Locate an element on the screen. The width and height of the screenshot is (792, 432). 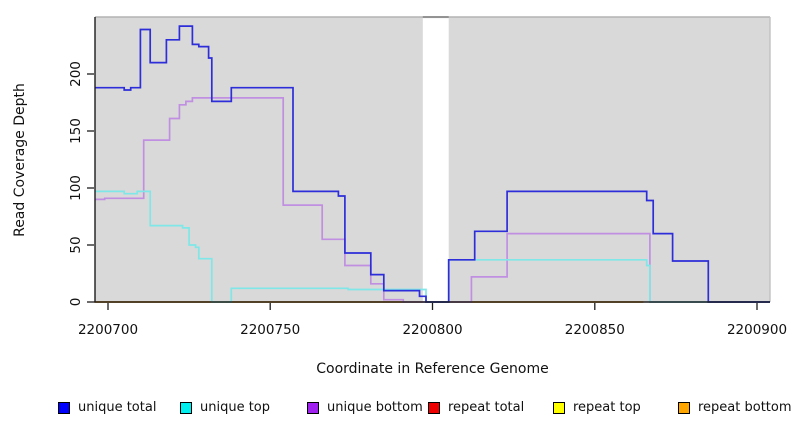
legend-item-repeat-total: repeat total is located at coordinates (476, 407).